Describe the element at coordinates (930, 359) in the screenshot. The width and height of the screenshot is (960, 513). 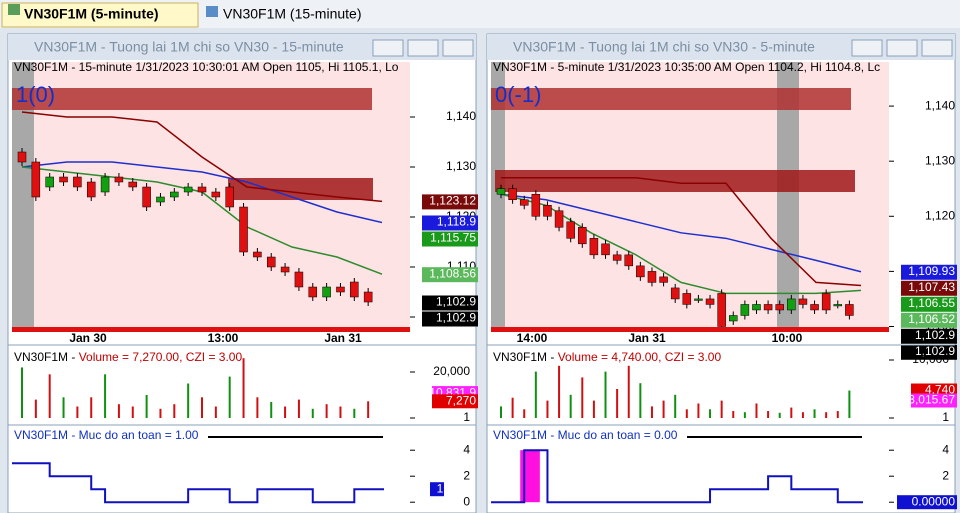
I see `y-tick-label: 10,000` at that location.